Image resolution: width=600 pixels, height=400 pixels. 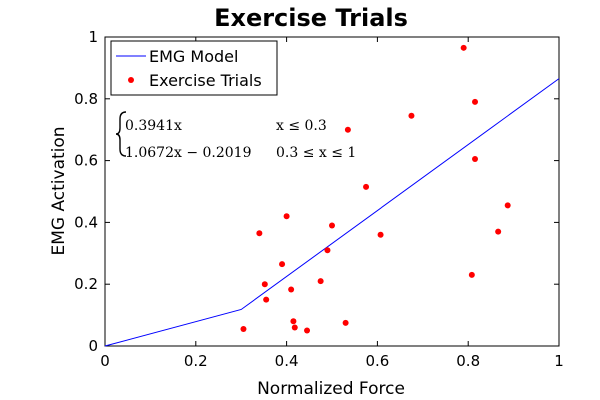 I want to click on y-tick-label: 0.8, so click(x=86, y=99).